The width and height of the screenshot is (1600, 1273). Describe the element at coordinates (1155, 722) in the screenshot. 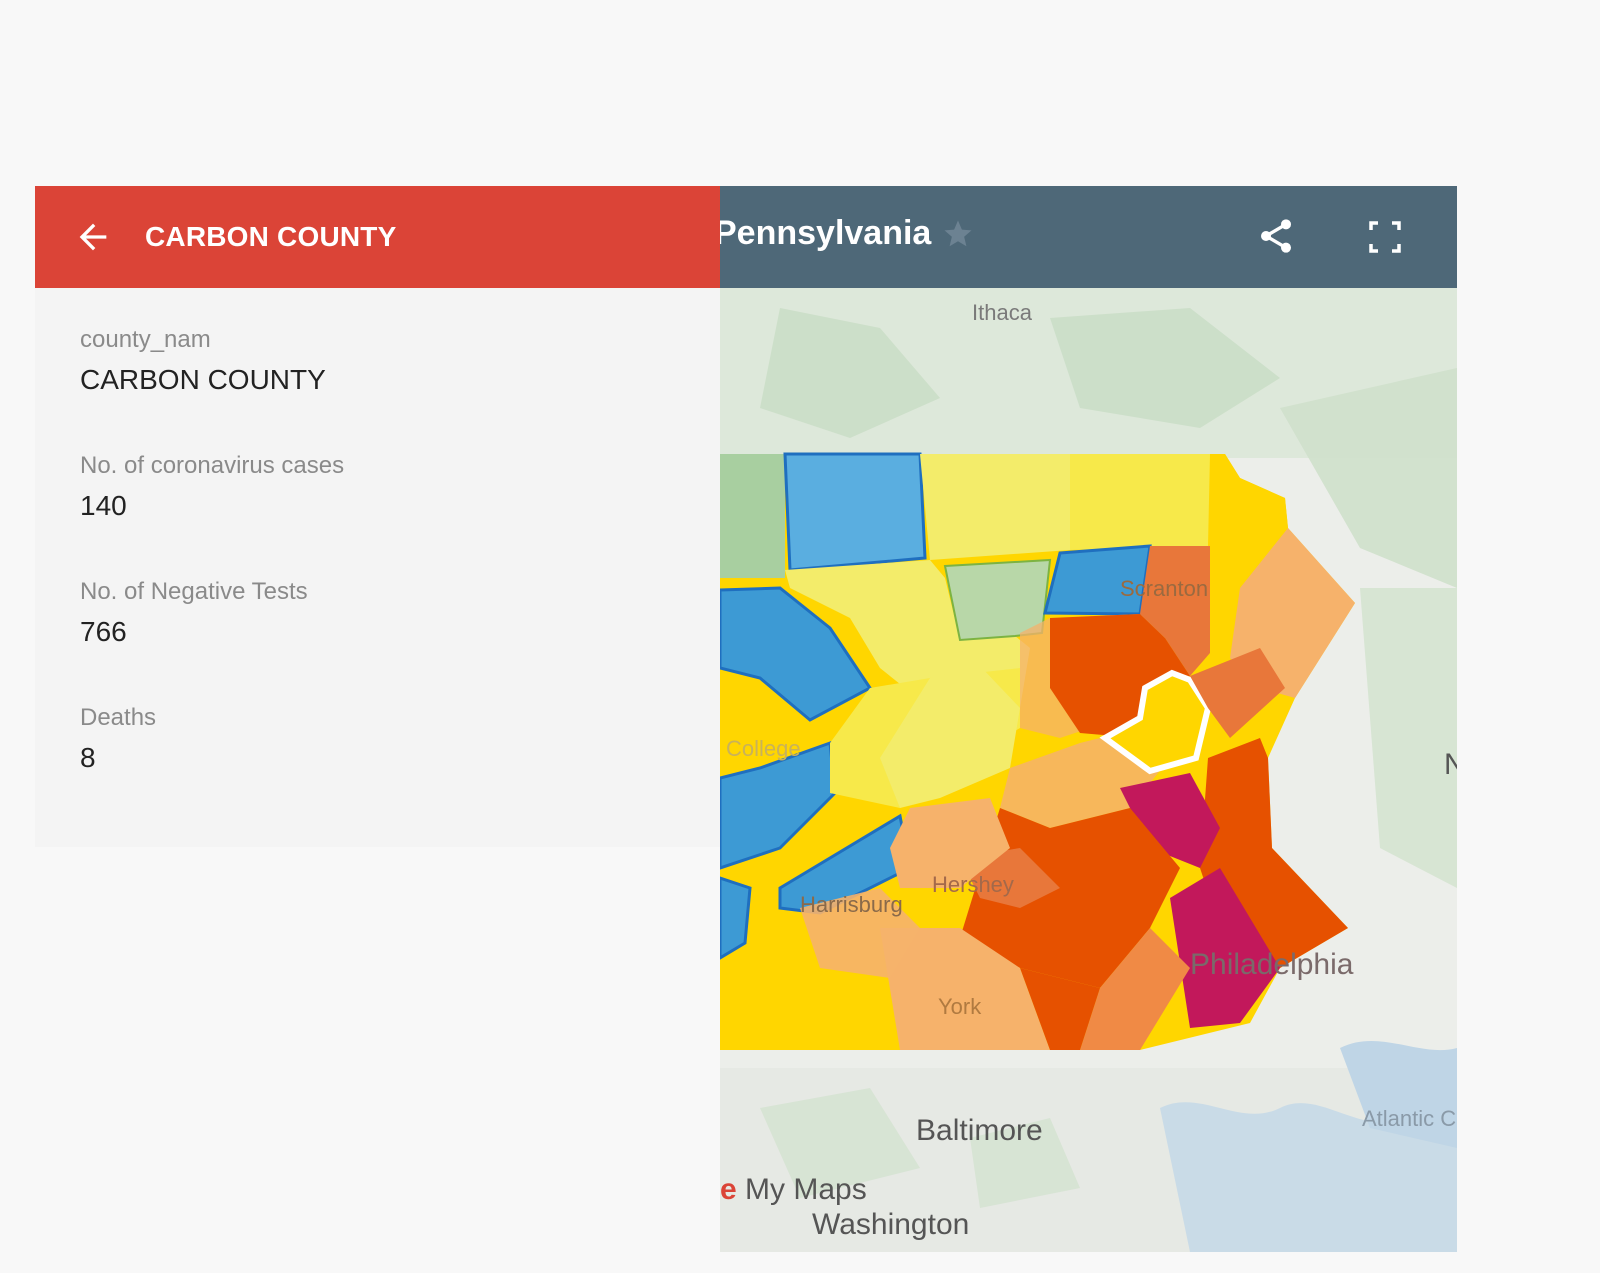

I see `carbon-county-highlight` at that location.